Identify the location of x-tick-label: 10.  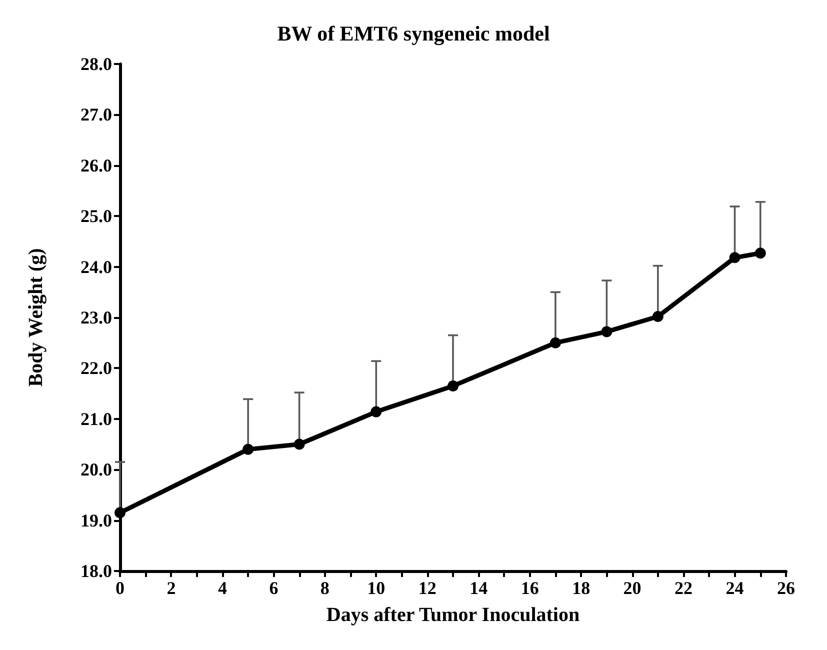
(376, 588).